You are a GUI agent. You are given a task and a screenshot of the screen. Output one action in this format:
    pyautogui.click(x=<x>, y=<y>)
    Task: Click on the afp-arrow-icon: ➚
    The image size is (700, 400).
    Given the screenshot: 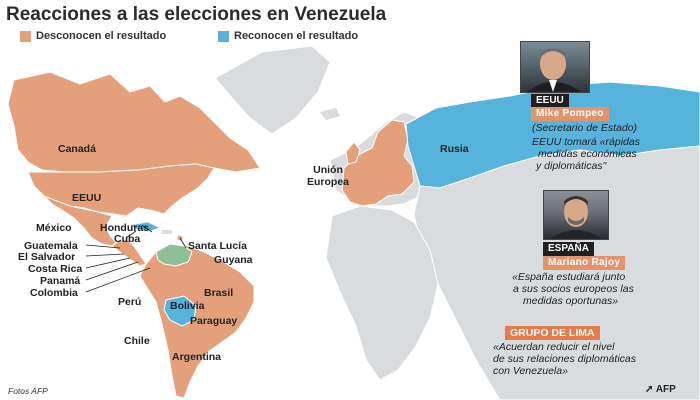 What is the action you would take?
    pyautogui.click(x=649, y=389)
    